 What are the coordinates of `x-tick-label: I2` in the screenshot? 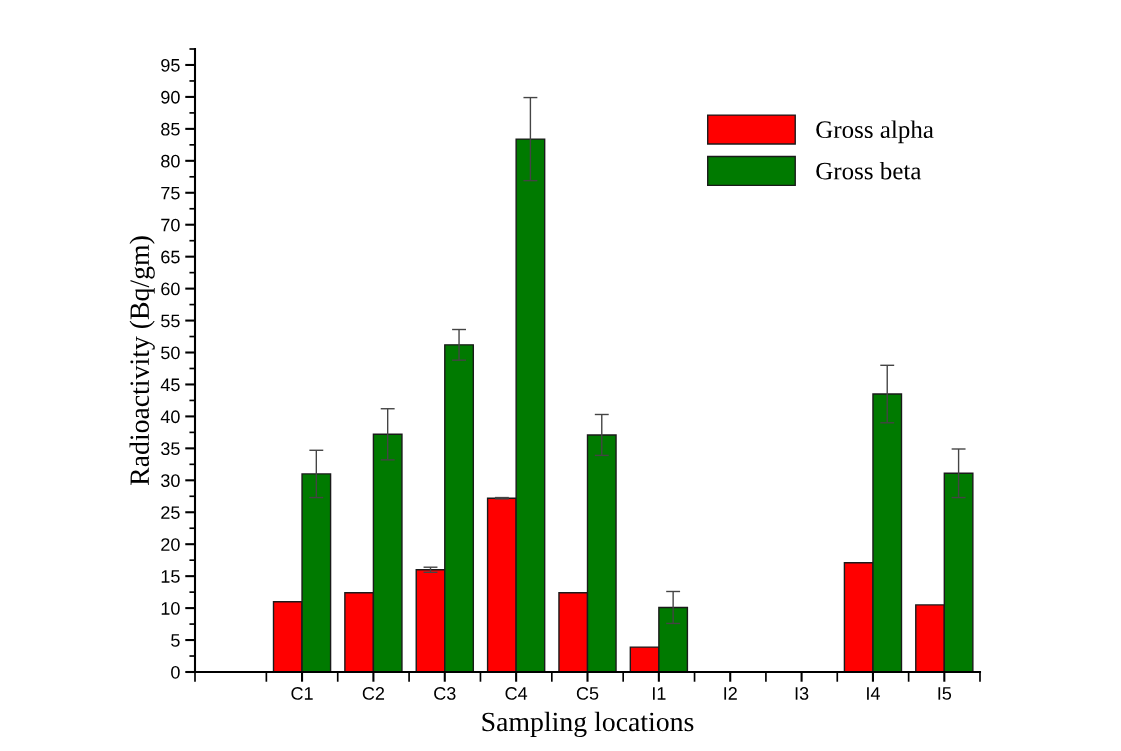 It's located at (730, 693).